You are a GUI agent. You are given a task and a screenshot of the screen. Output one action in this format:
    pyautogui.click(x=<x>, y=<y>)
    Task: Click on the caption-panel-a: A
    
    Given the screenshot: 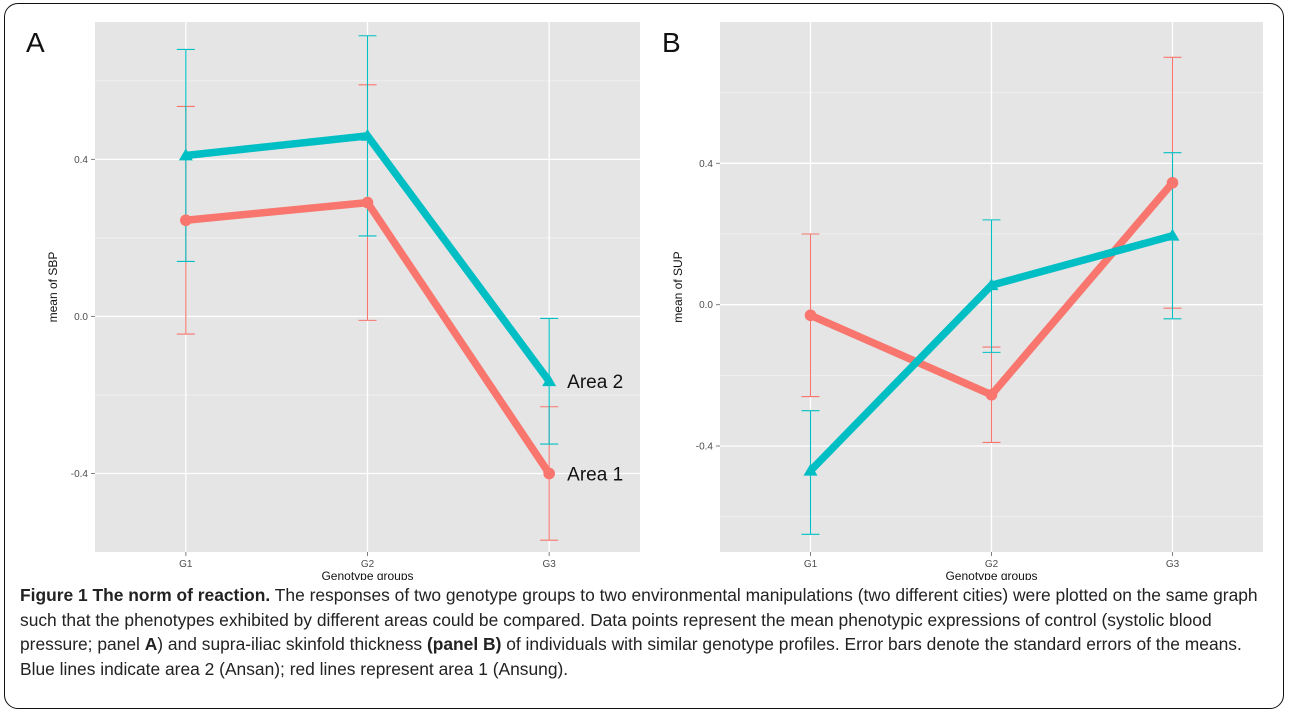 What is the action you would take?
    pyautogui.click(x=151, y=644)
    